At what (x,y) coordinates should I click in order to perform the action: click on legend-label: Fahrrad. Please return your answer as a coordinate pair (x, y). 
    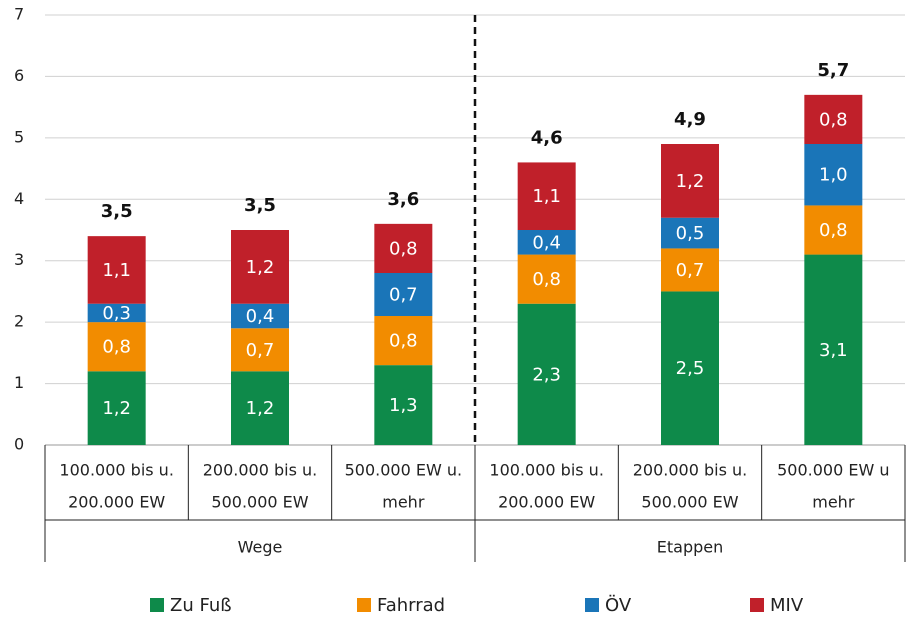
    Looking at the image, I should click on (411, 605).